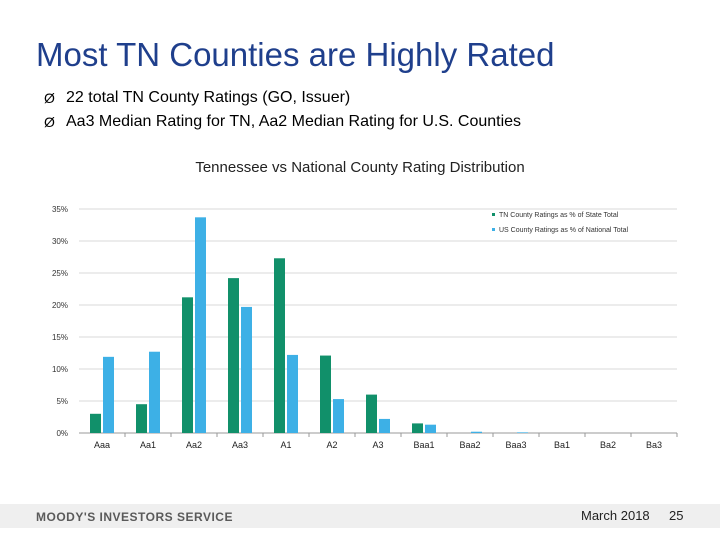 The image size is (720, 540). Describe the element at coordinates (60, 305) in the screenshot. I see `y-tick-label: 20%` at that location.